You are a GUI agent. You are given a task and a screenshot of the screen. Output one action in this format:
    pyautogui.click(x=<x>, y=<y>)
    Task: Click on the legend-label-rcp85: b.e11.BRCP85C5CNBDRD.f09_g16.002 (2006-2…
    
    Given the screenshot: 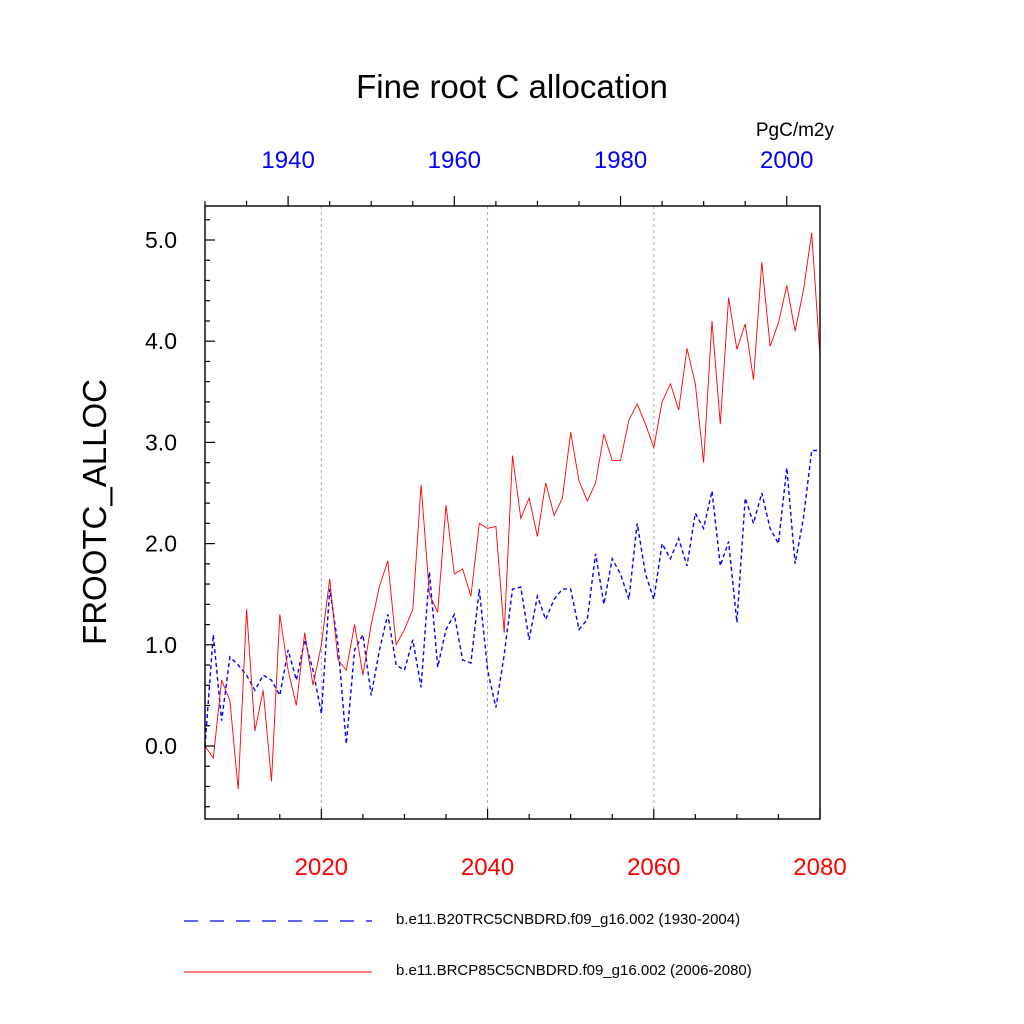 What is the action you would take?
    pyautogui.click(x=574, y=970)
    